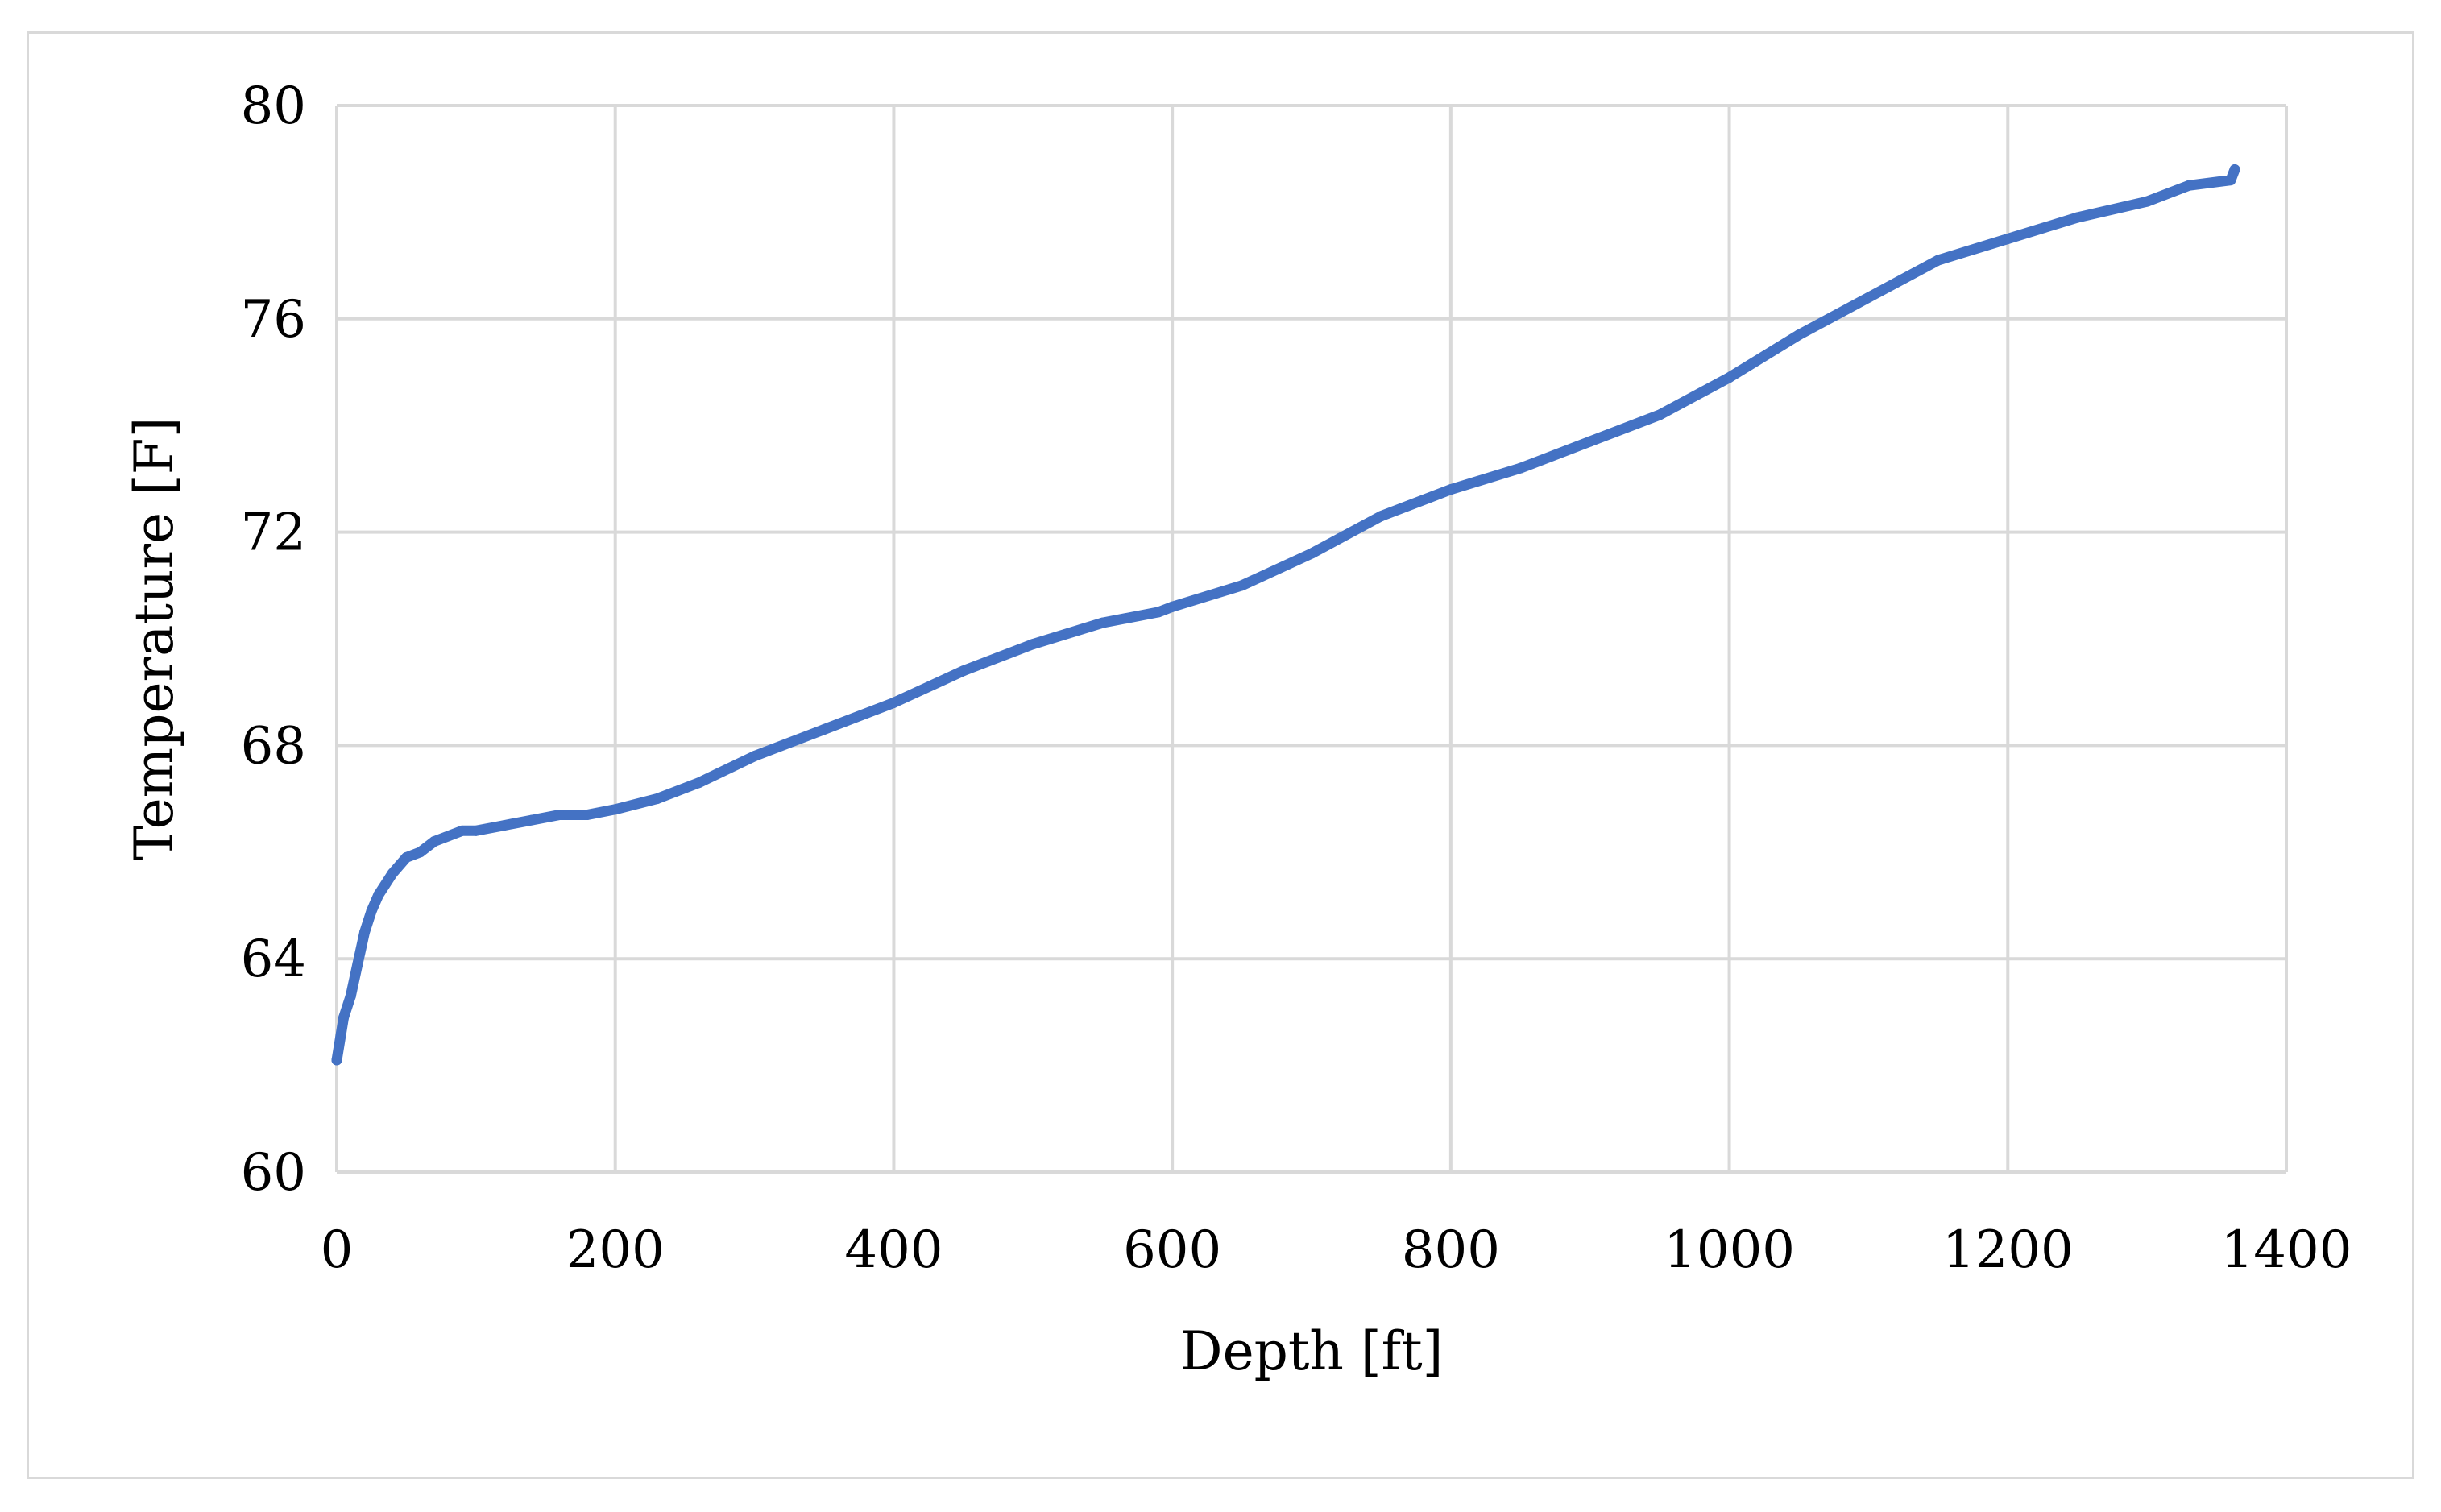  I want to click on x-tick-label: 600, so click(1172, 1250).